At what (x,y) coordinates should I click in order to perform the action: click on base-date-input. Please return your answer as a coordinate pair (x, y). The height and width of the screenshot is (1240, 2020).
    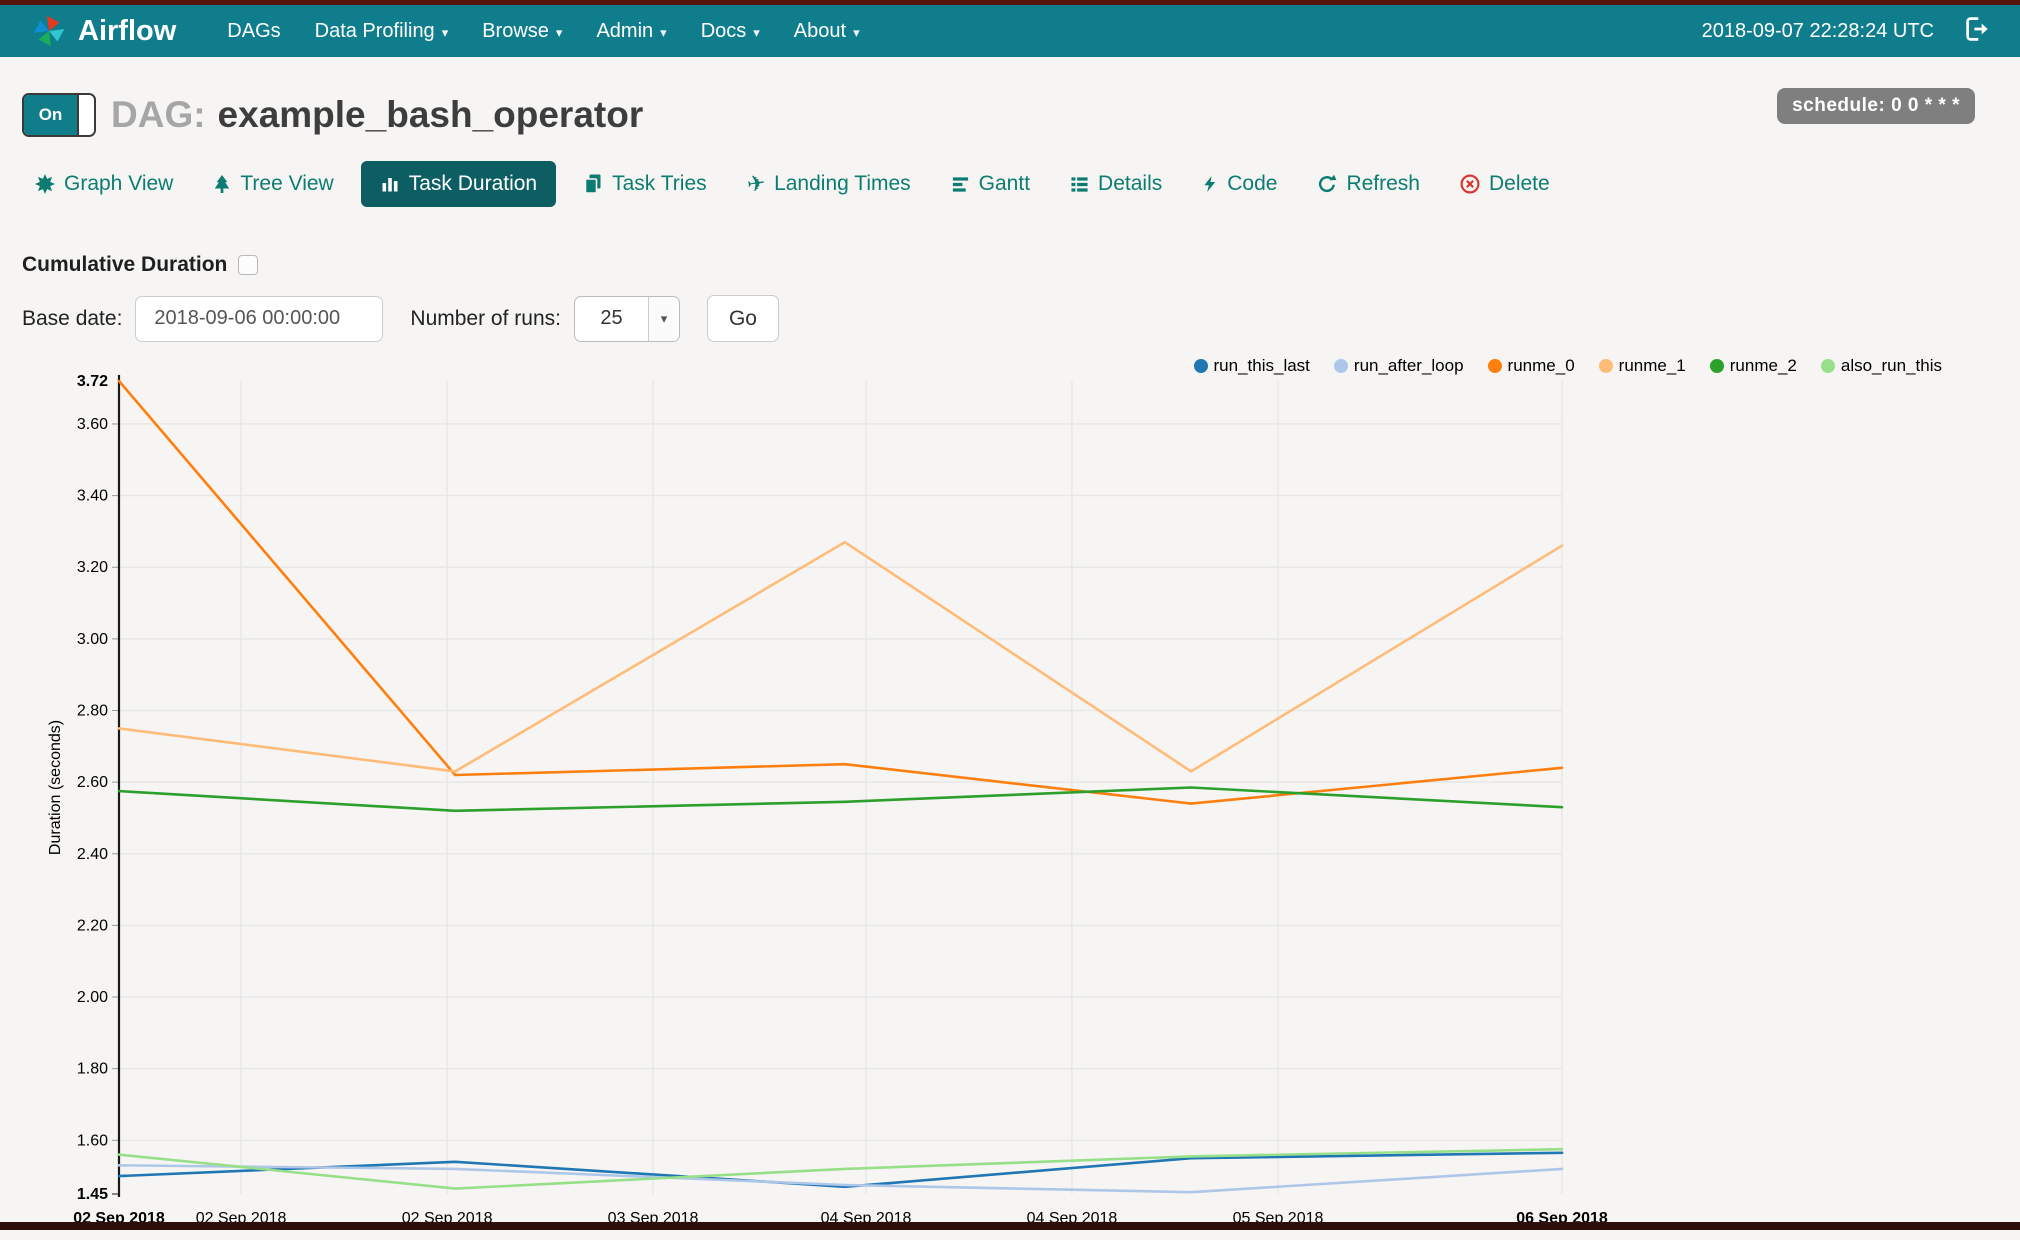
    Looking at the image, I should click on (259, 318).